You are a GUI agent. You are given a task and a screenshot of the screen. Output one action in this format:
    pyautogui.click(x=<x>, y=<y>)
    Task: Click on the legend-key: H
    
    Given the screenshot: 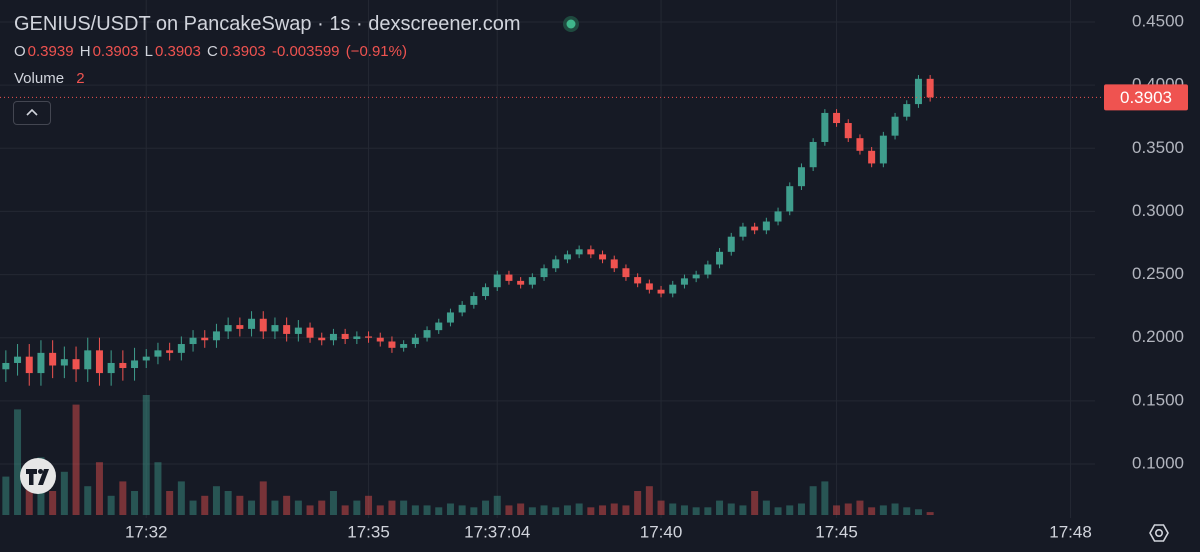 What is the action you would take?
    pyautogui.click(x=85, y=51)
    